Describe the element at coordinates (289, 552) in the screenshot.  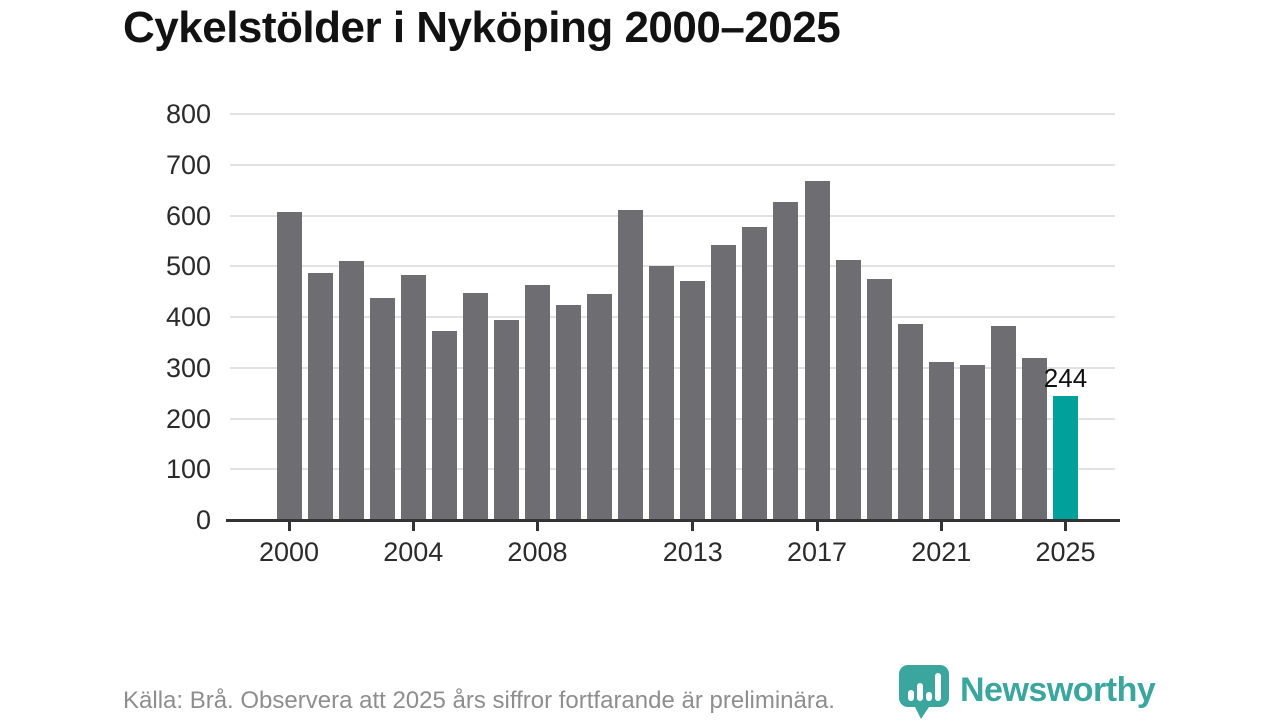
I see `x-axis-label: 2000` at that location.